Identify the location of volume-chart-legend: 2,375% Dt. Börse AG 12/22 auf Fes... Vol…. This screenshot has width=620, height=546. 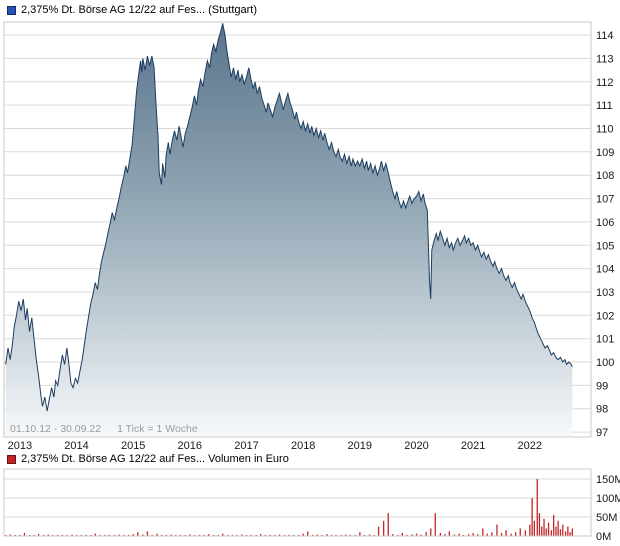
(148, 459).